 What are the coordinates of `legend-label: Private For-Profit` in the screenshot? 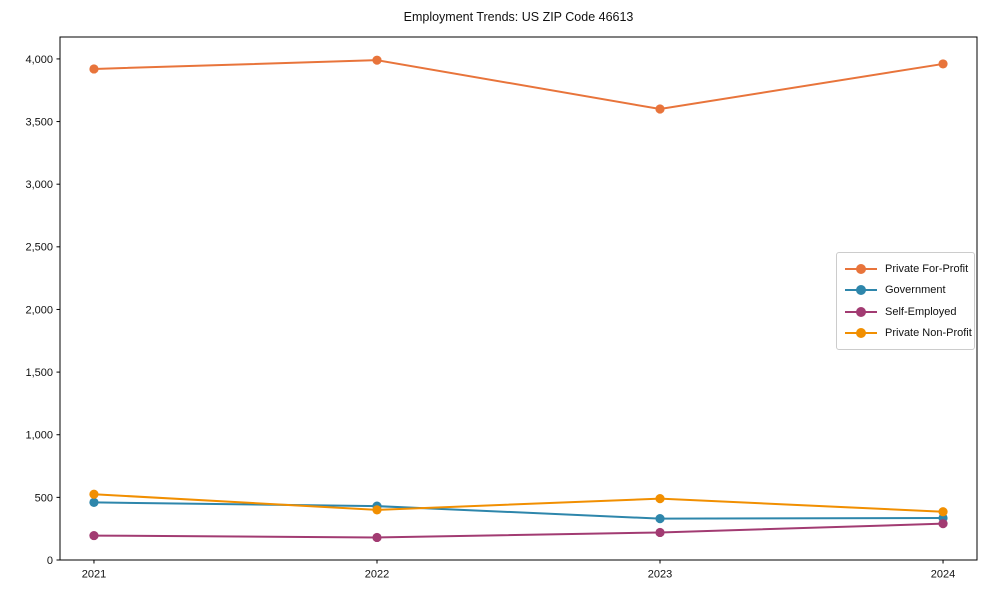 It's located at (927, 268).